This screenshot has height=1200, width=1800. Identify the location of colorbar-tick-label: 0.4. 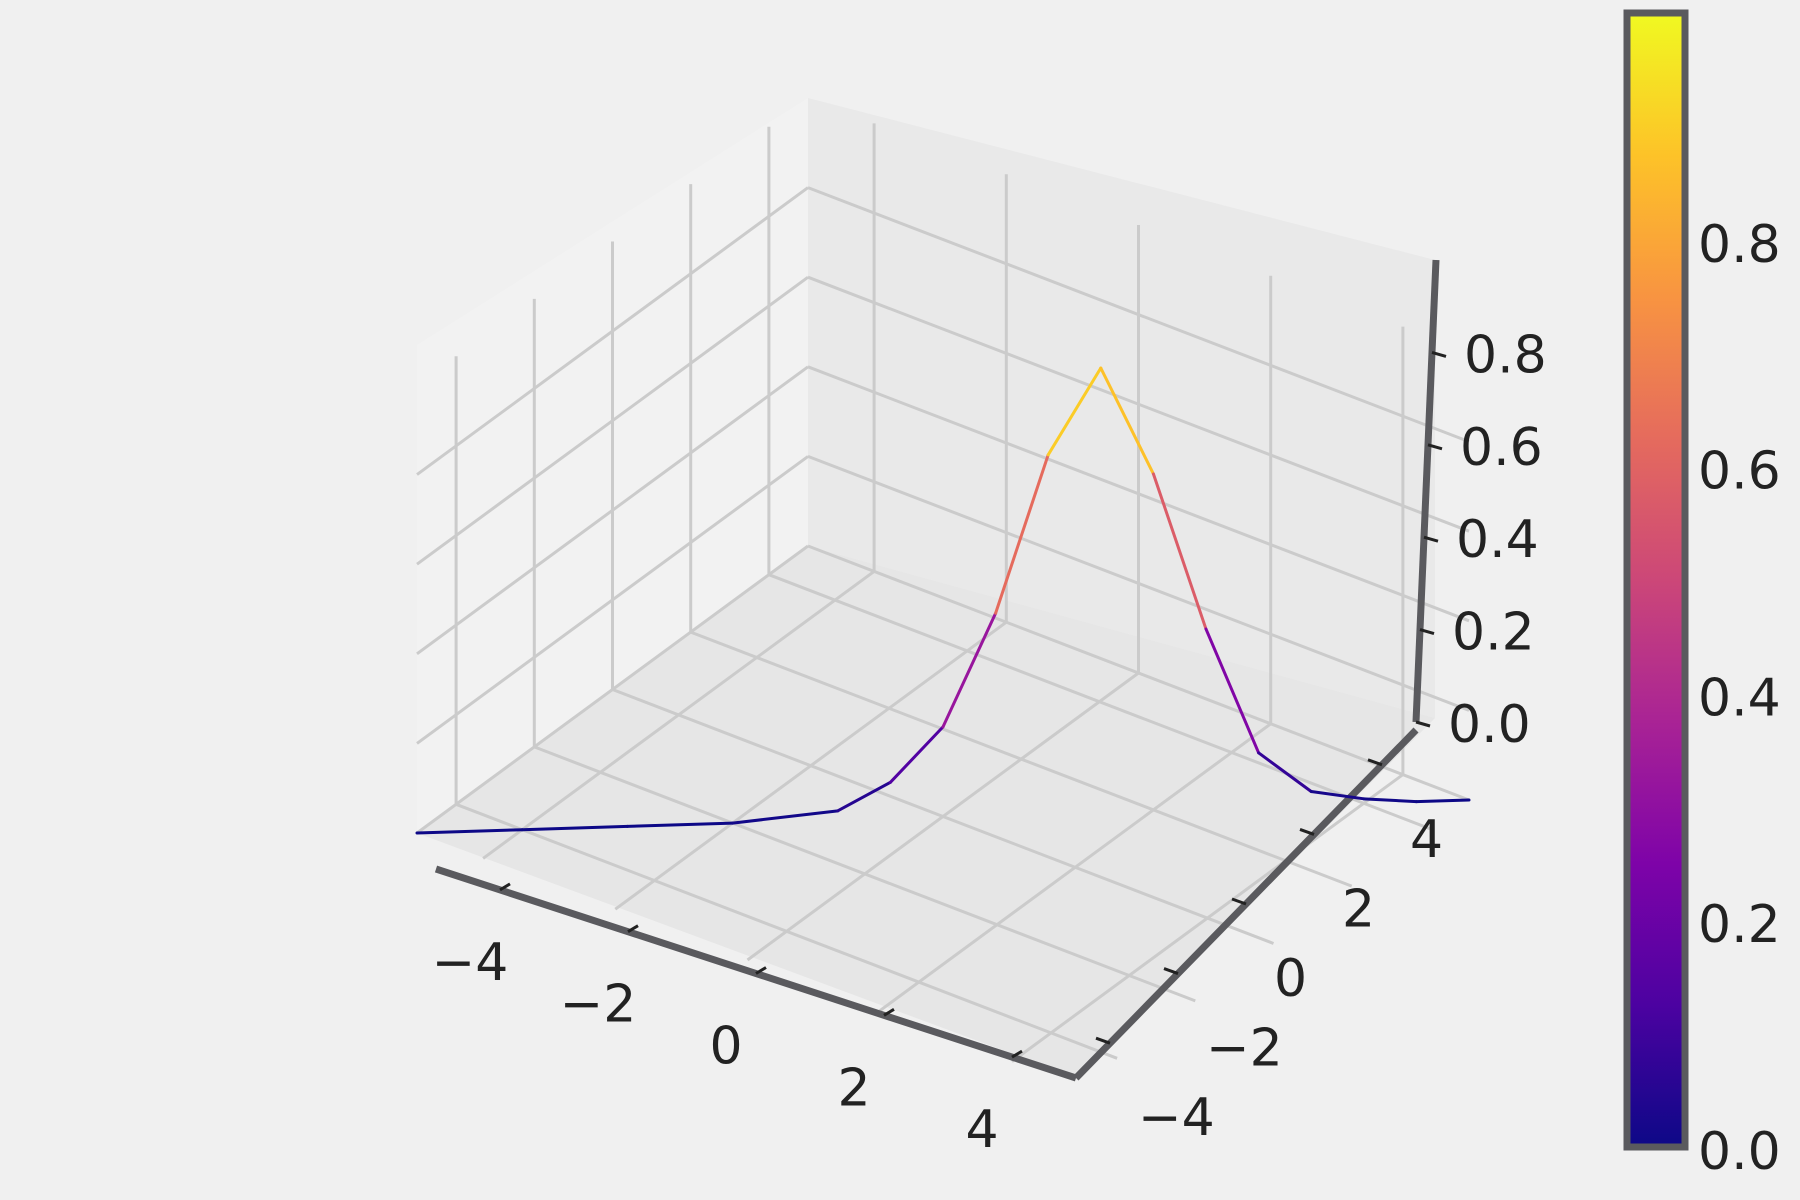
(1739, 698).